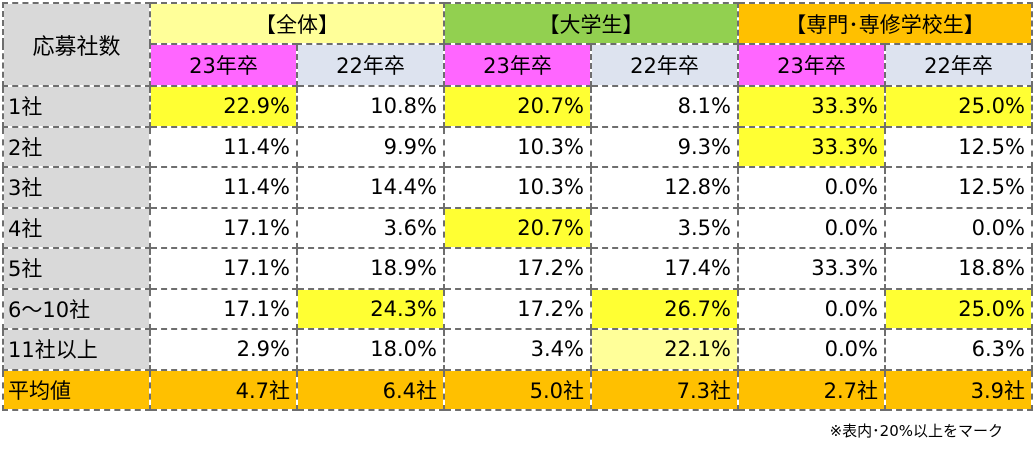  What do you see at coordinates (958, 389) in the screenshot?
I see `table-cell: 3.9社` at bounding box center [958, 389].